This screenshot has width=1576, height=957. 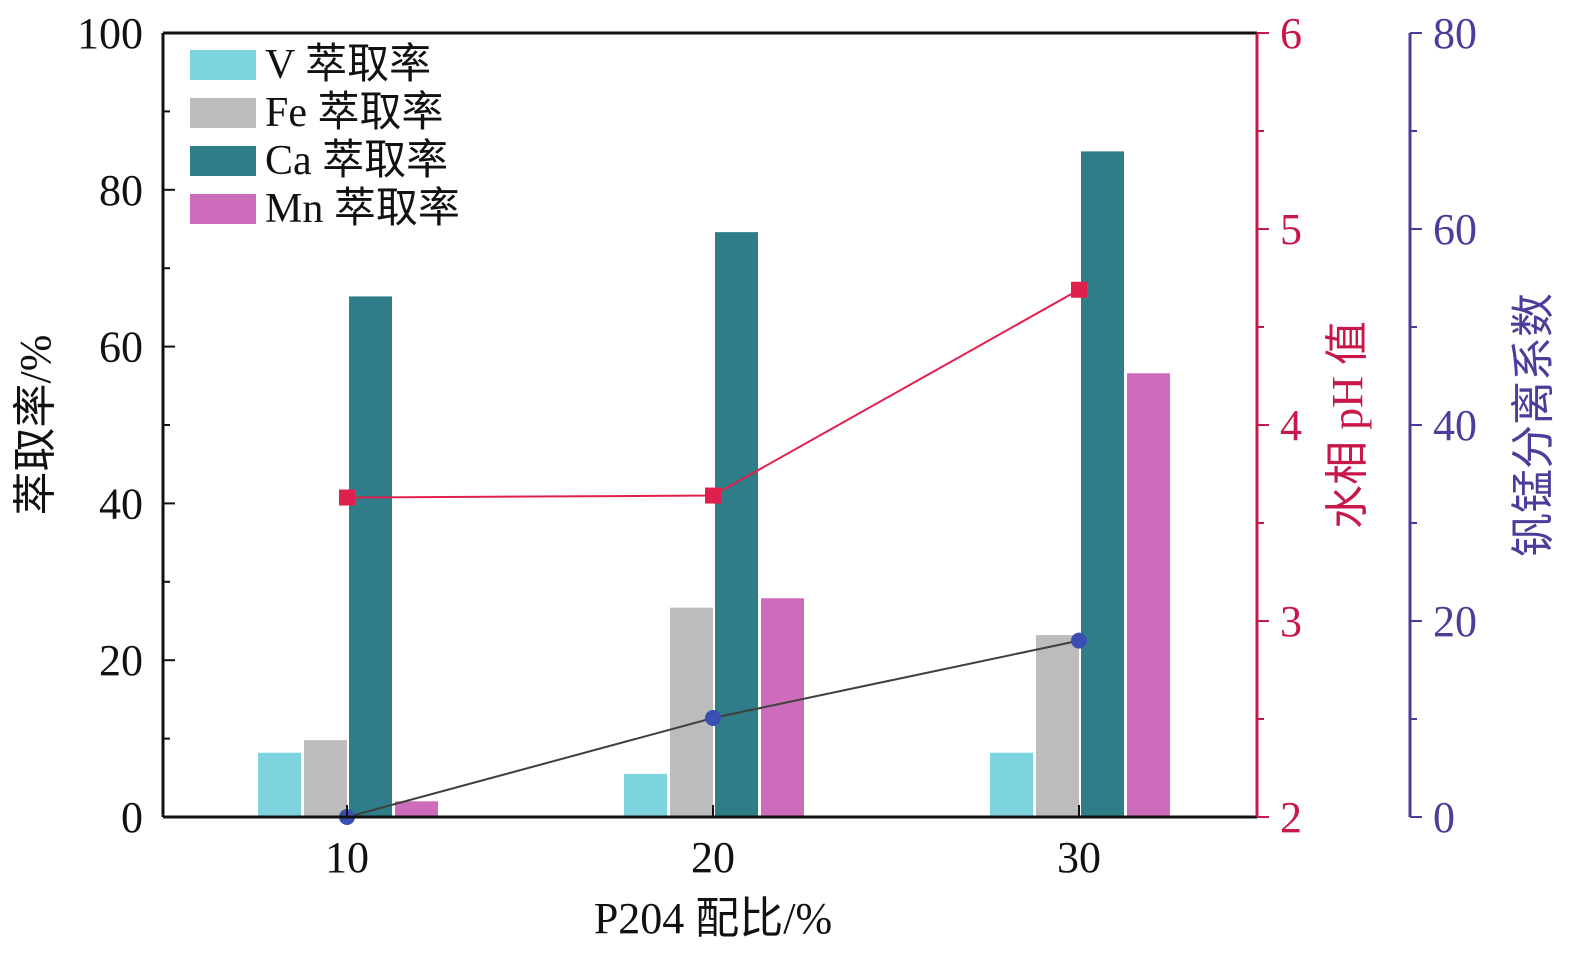 I want to click on y3-axis-title: 钒锰分离系数, so click(x=1533, y=425).